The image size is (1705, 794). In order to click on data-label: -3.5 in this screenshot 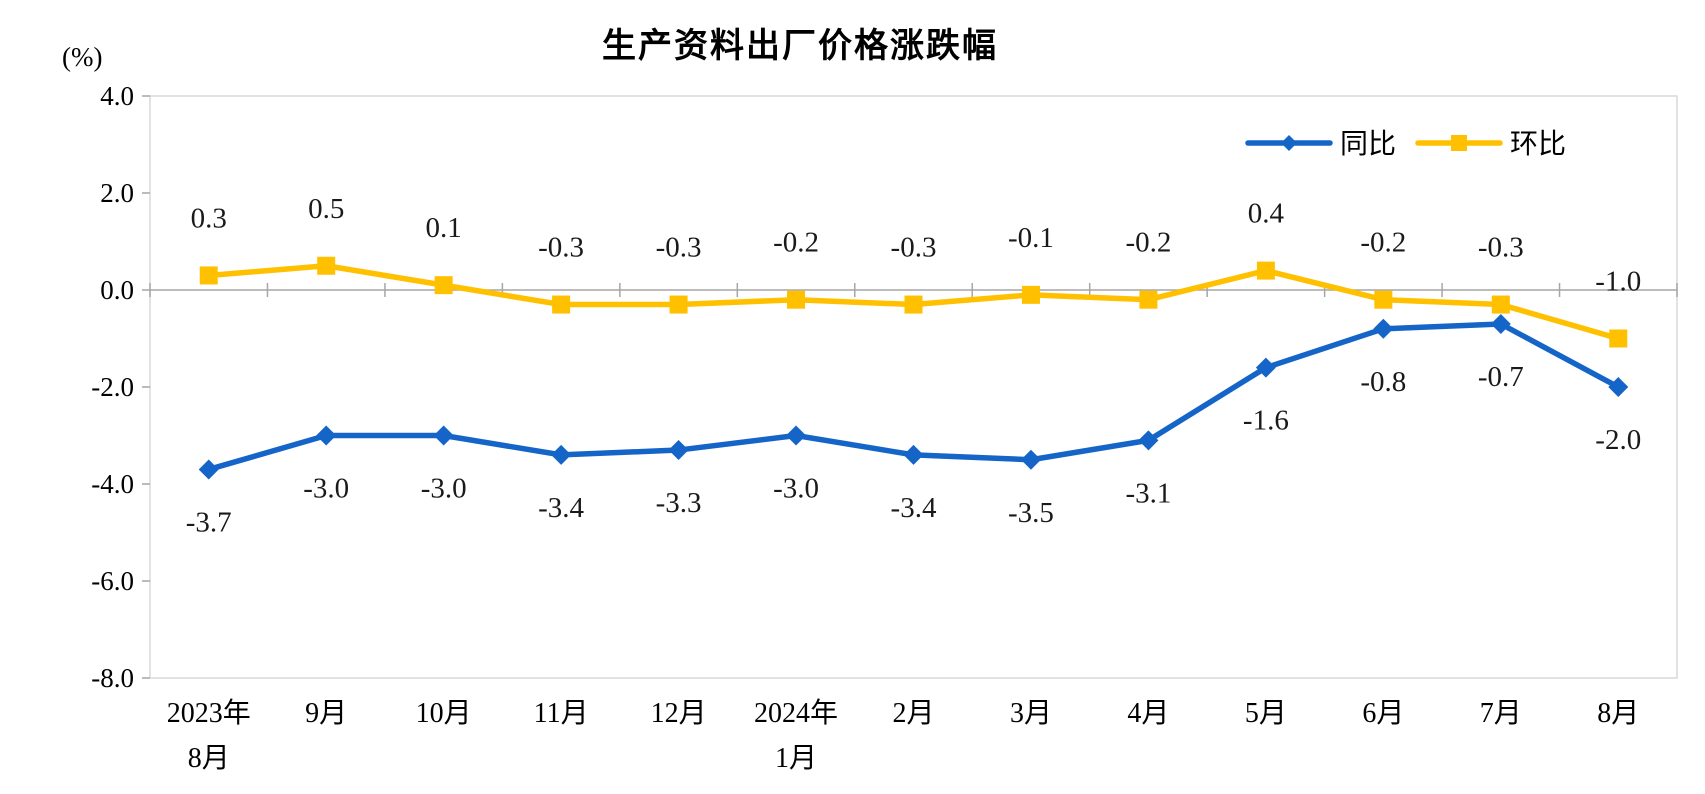, I will do `click(1031, 513)`.